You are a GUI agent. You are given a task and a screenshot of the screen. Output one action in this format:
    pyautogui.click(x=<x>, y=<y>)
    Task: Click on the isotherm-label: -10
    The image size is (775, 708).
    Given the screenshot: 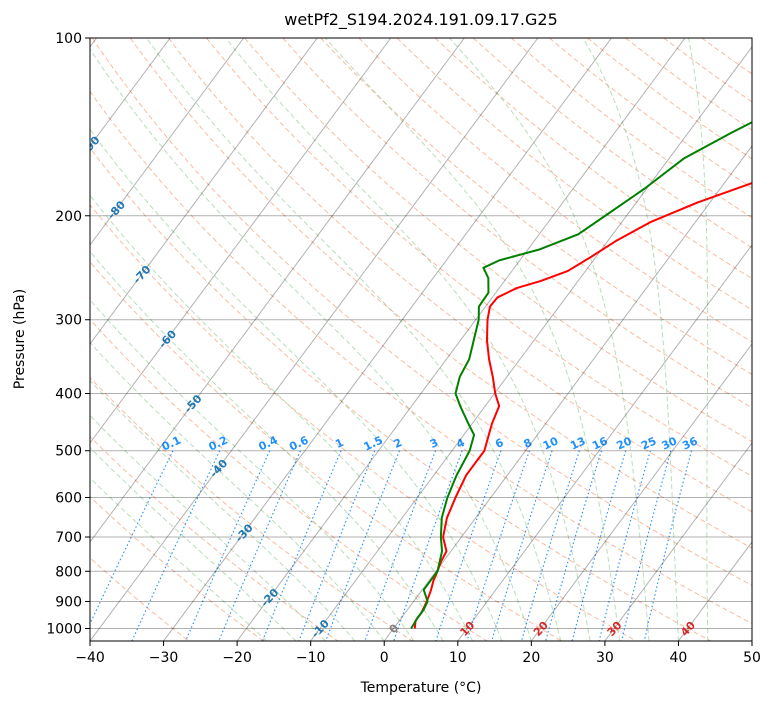 What is the action you would take?
    pyautogui.click(x=320, y=629)
    